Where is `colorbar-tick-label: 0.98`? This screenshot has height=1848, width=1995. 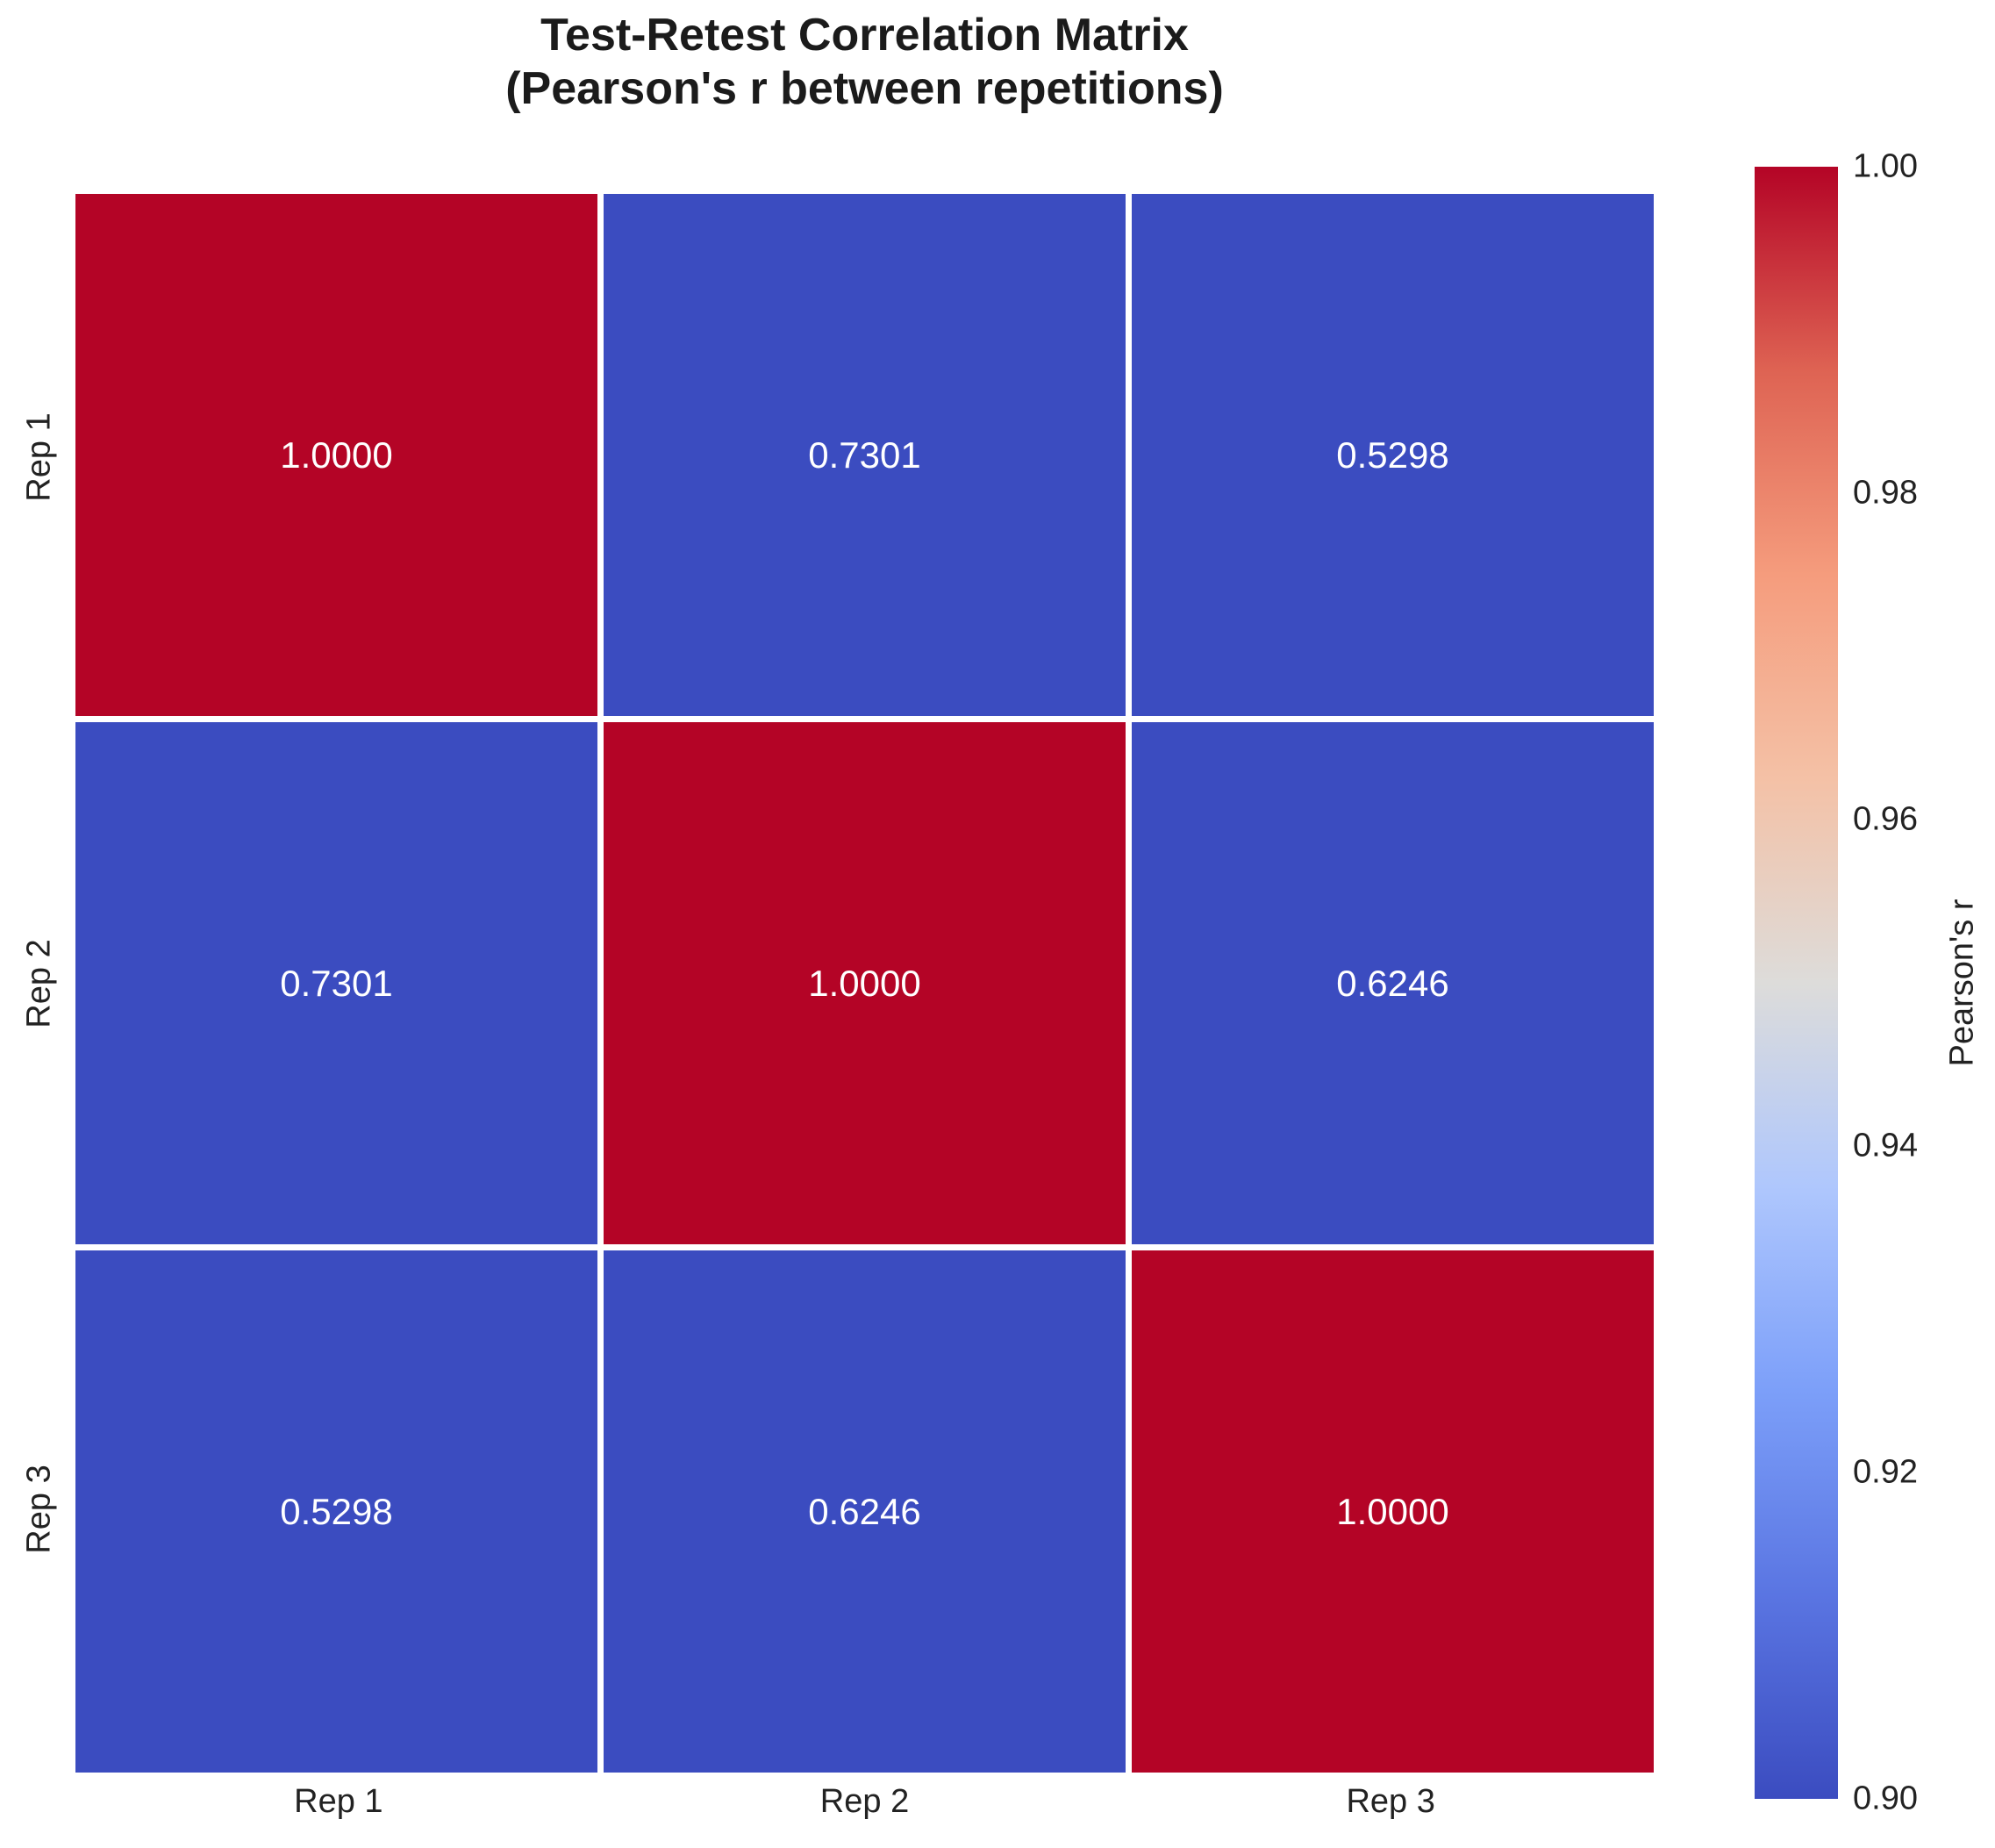 colorbar-tick-label: 0.98 is located at coordinates (1885, 493).